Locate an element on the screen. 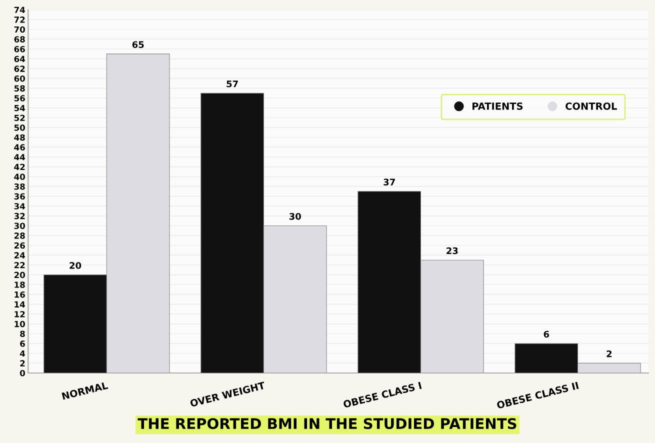 The image size is (655, 443). y-tick-label: 64 is located at coordinates (20, 59).